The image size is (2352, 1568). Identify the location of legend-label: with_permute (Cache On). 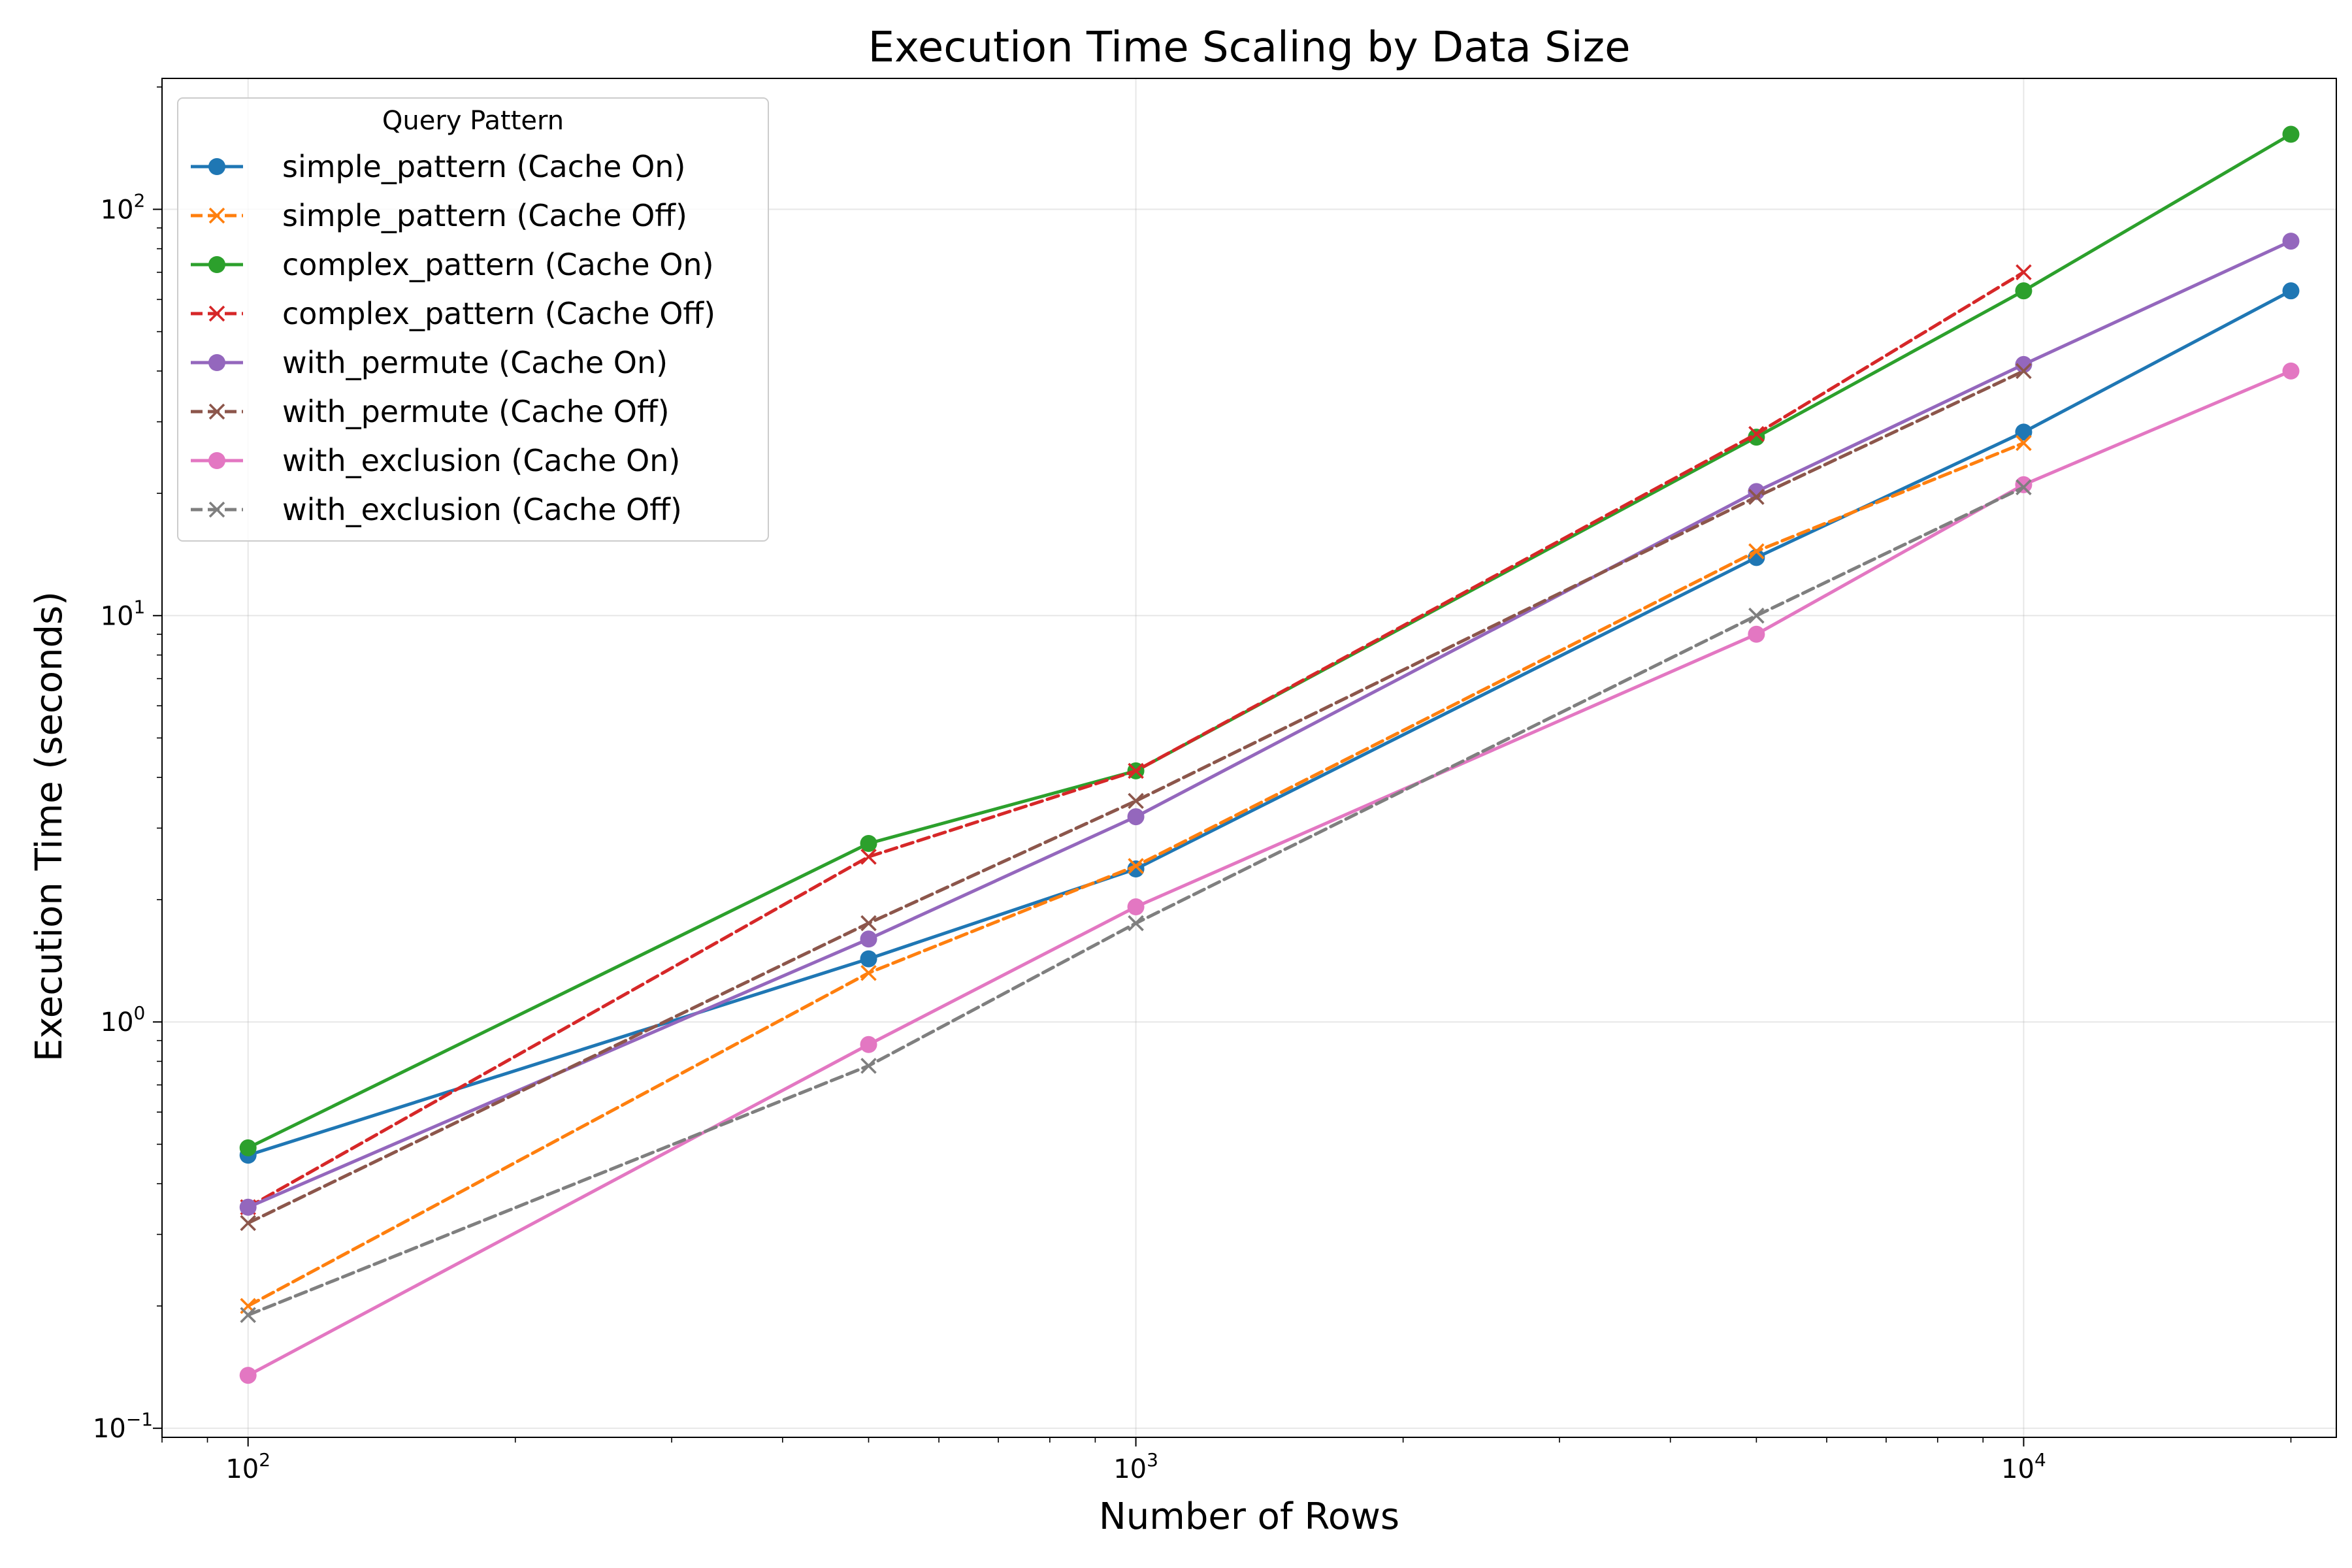
(475, 362).